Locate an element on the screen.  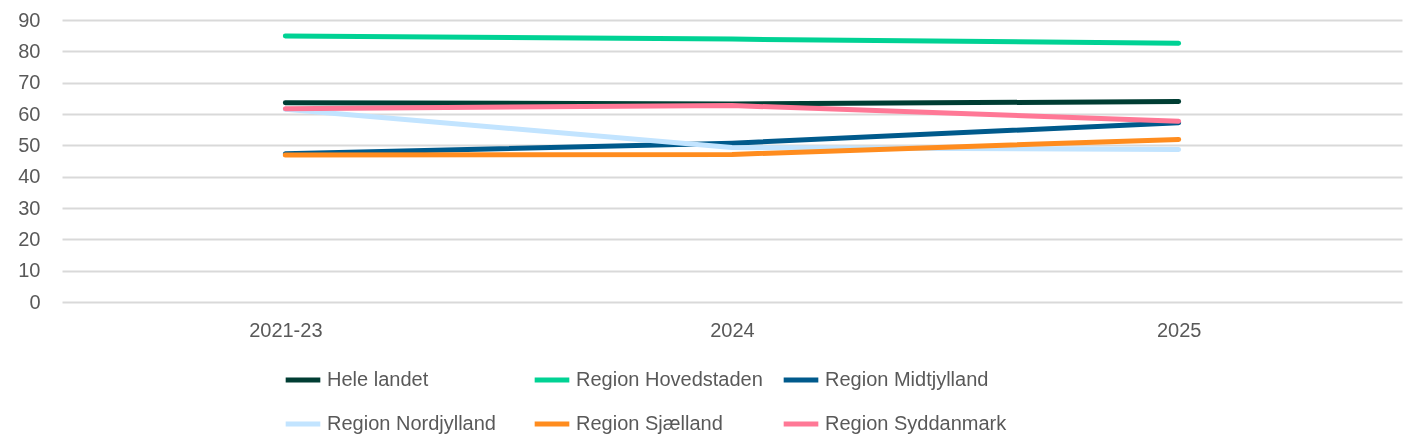
y-tick-label: 10 is located at coordinates (29, 270).